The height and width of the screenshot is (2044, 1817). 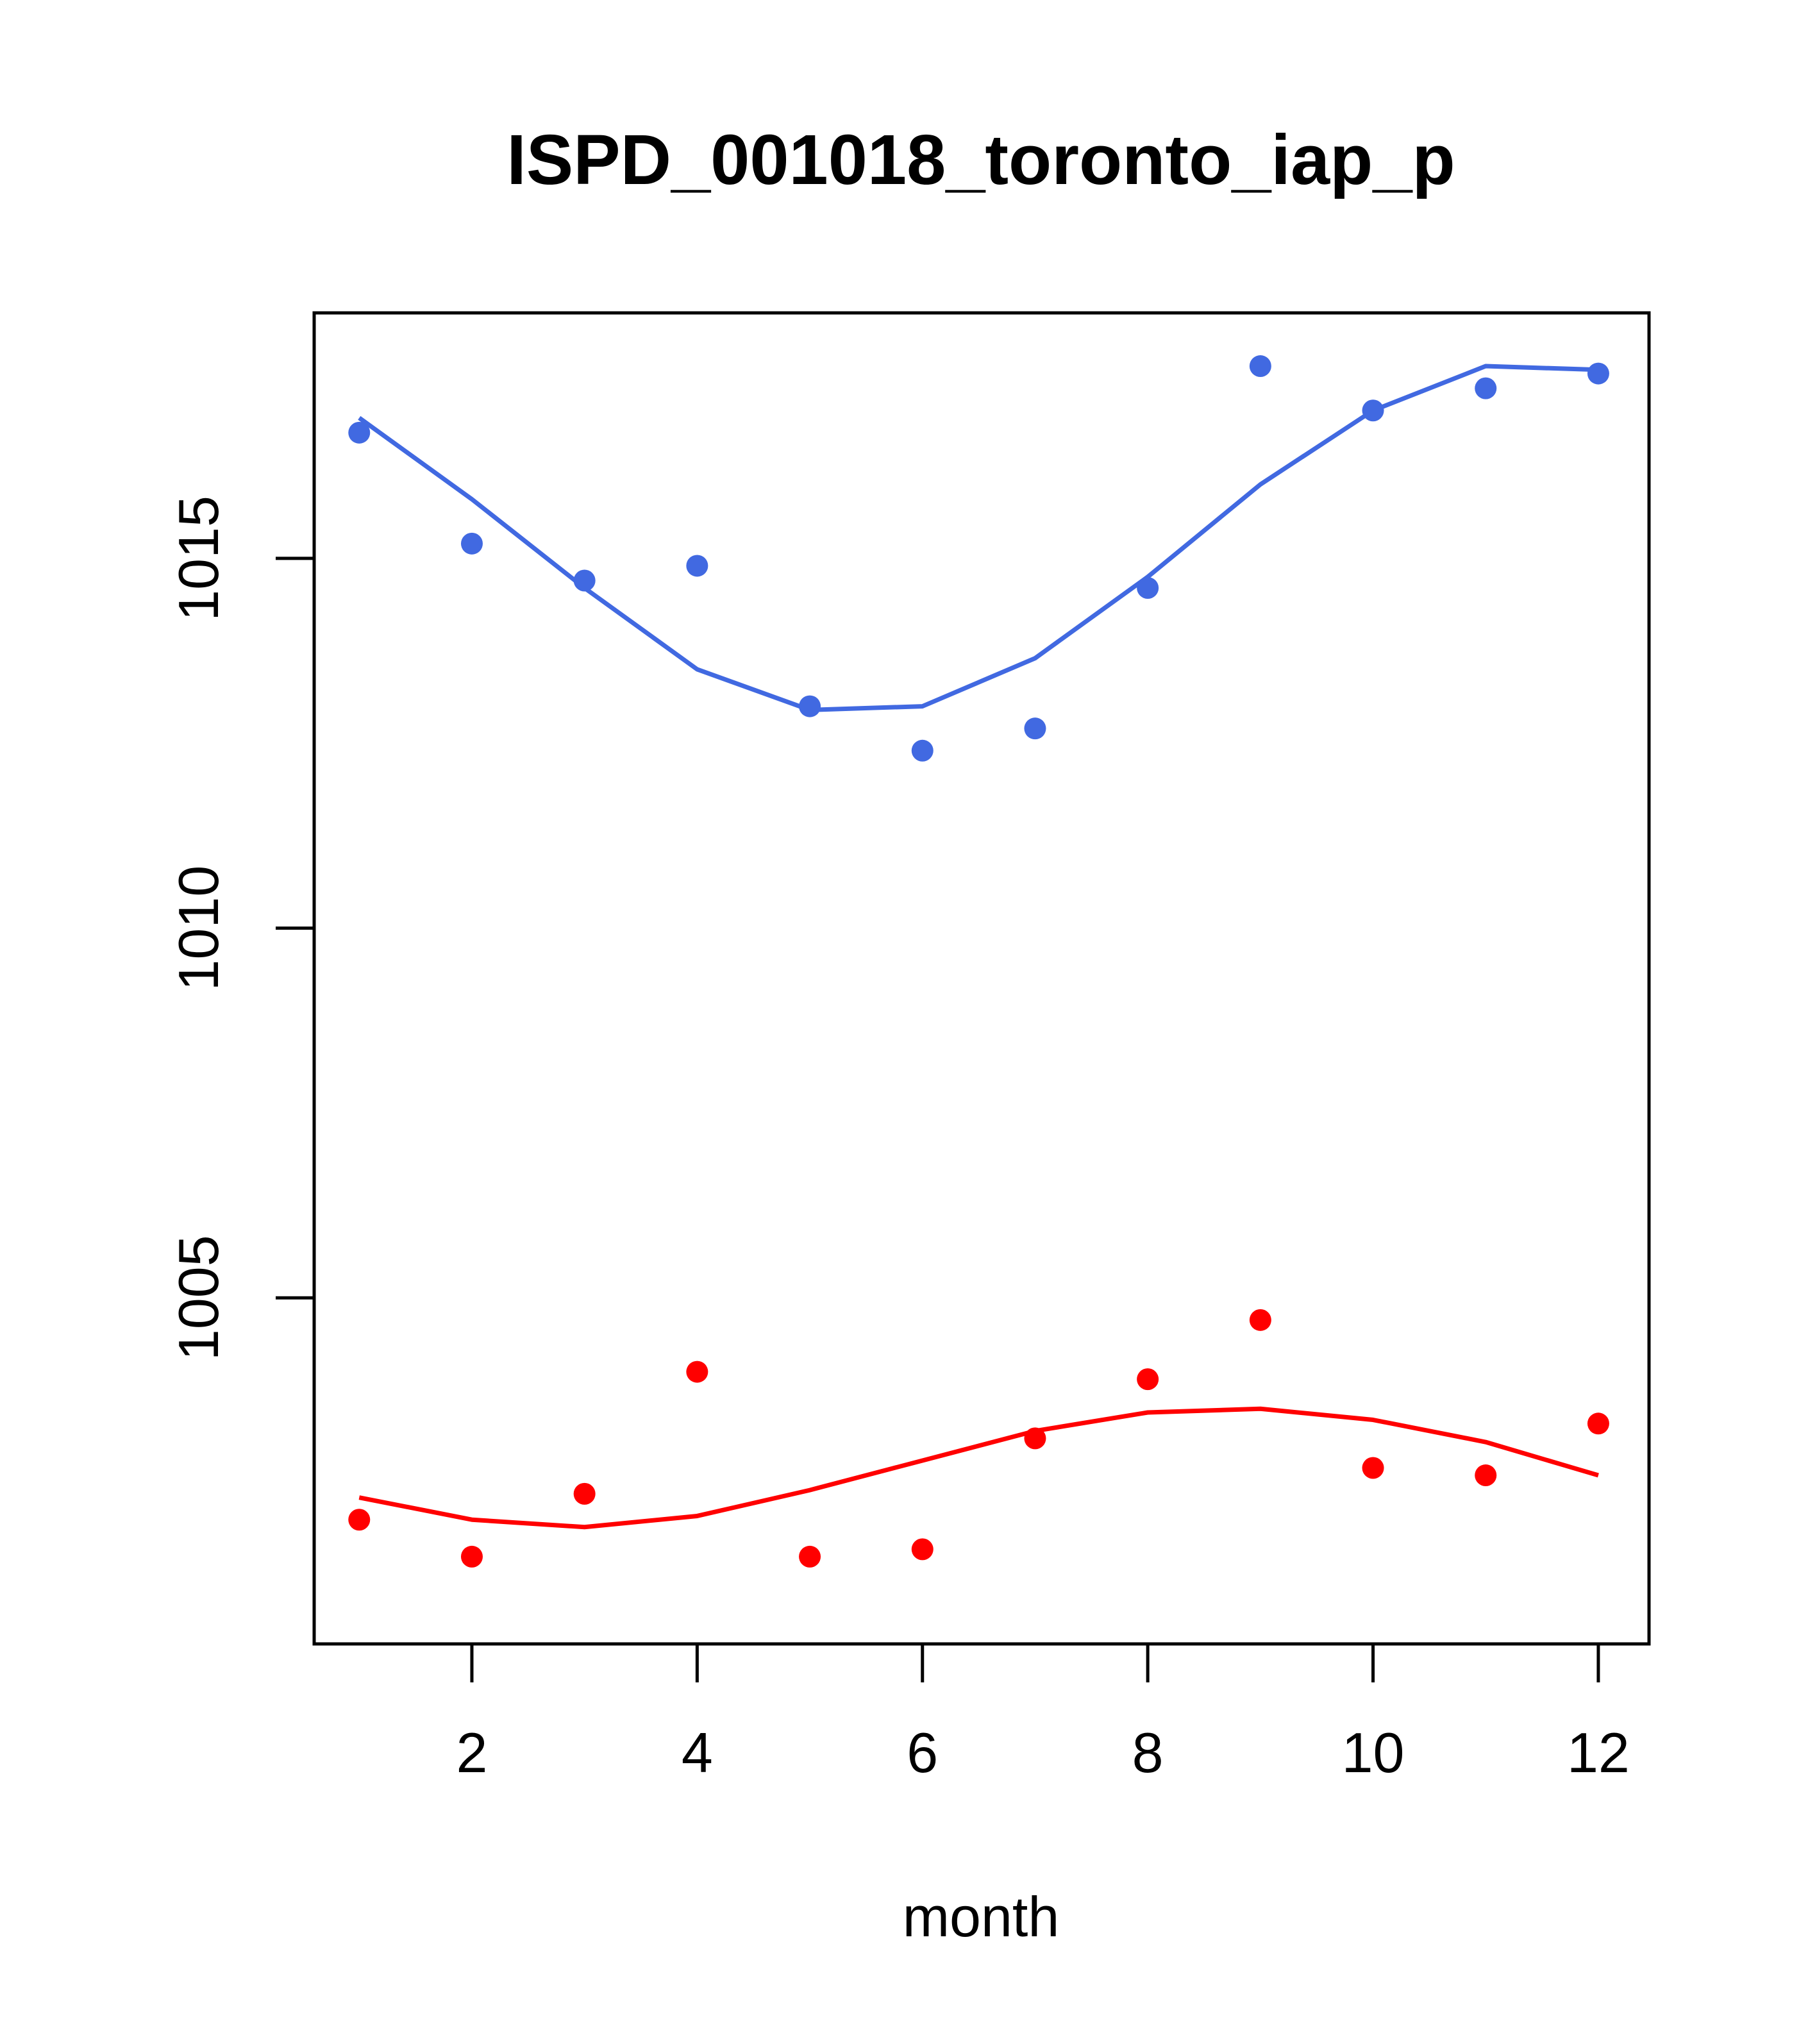 I want to click on x-tick-label-10: 10, so click(x=1374, y=1753).